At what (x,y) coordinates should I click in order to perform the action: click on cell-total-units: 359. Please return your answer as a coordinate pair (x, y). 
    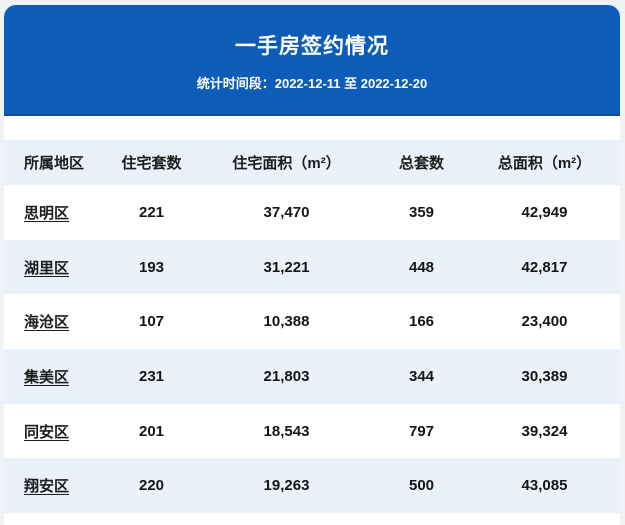
    Looking at the image, I should click on (421, 212).